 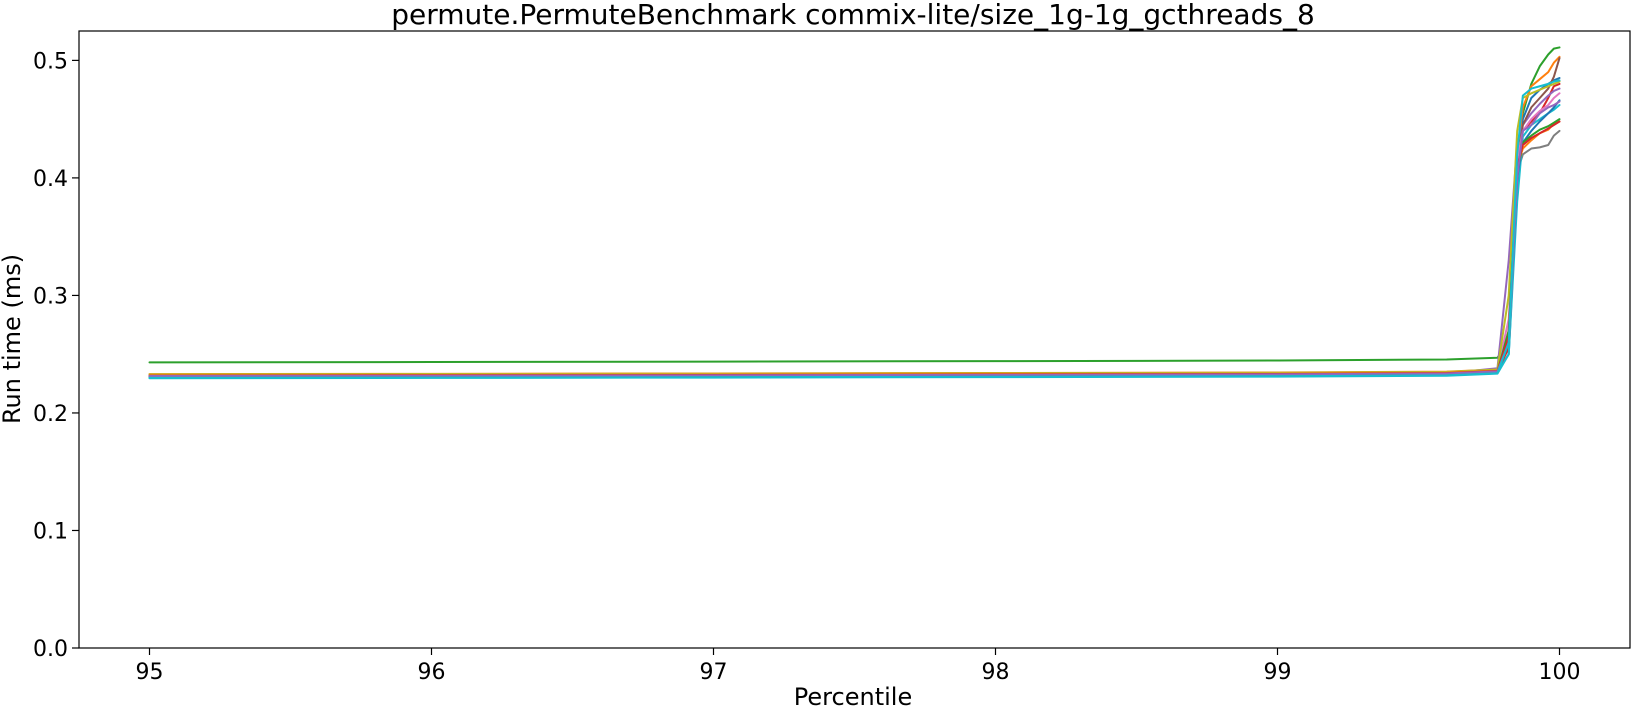 What do you see at coordinates (853, 696) in the screenshot?
I see `x-axis-label: Percentile` at bounding box center [853, 696].